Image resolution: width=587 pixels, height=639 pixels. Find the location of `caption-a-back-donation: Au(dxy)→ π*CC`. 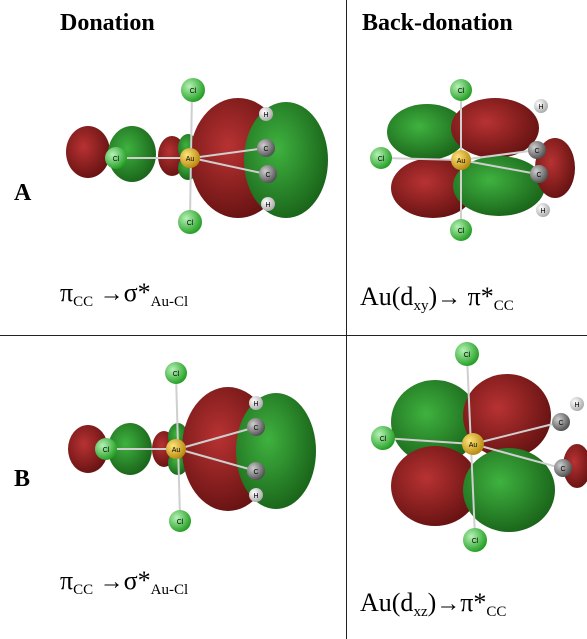

caption-a-back-donation: Au(dxy)→ π*CC is located at coordinates (437, 298).